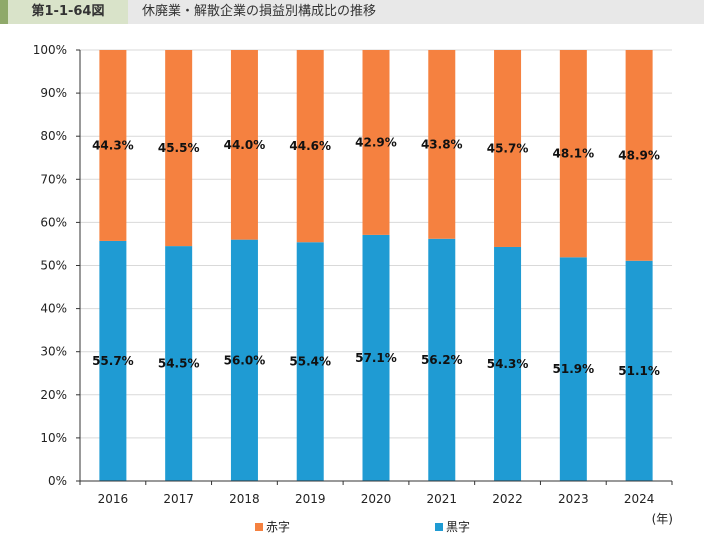  What do you see at coordinates (53, 136) in the screenshot?
I see `y-tick-label: 80%` at bounding box center [53, 136].